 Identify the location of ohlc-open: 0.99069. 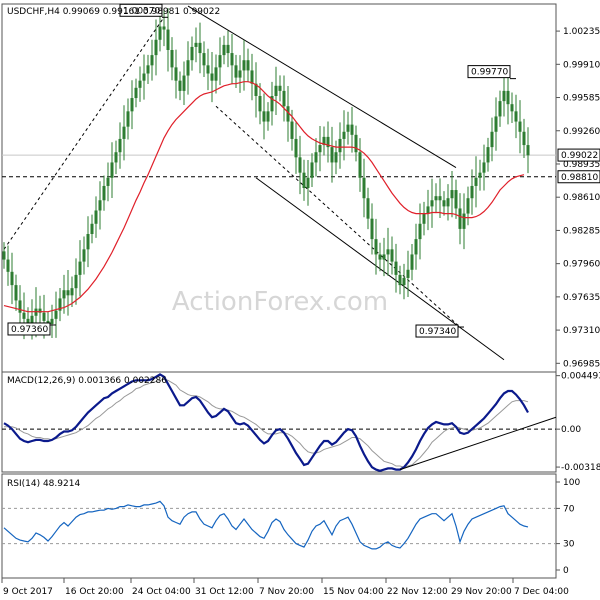
(81, 12).